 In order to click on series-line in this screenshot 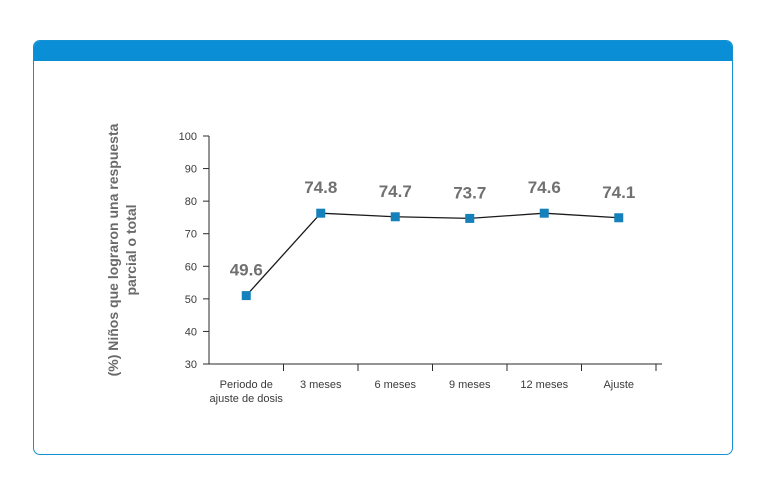, I will do `click(432, 254)`.